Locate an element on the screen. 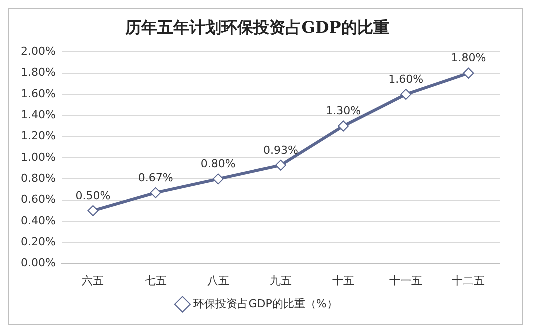  y-tick-label: 0.80% is located at coordinates (38, 179).